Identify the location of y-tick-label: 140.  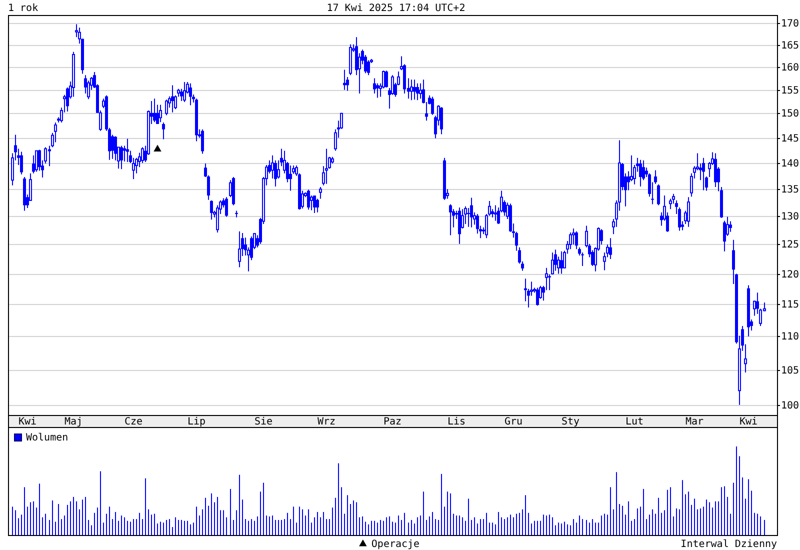
(790, 163).